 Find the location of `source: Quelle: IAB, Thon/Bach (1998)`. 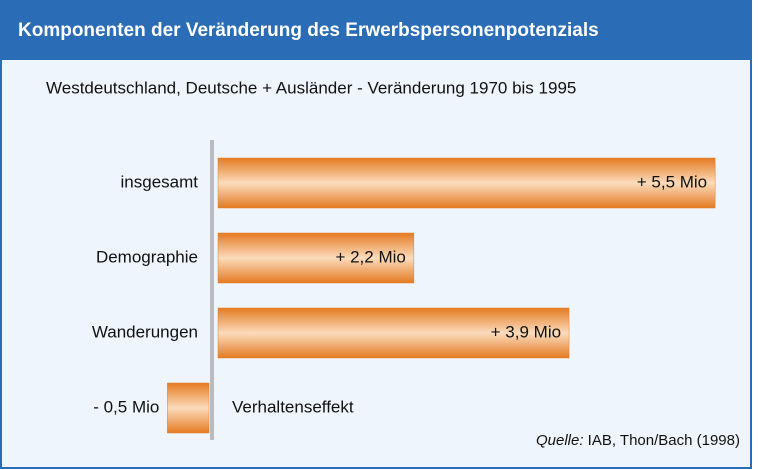

source: Quelle: IAB, Thon/Bach (1998) is located at coordinates (638, 440).